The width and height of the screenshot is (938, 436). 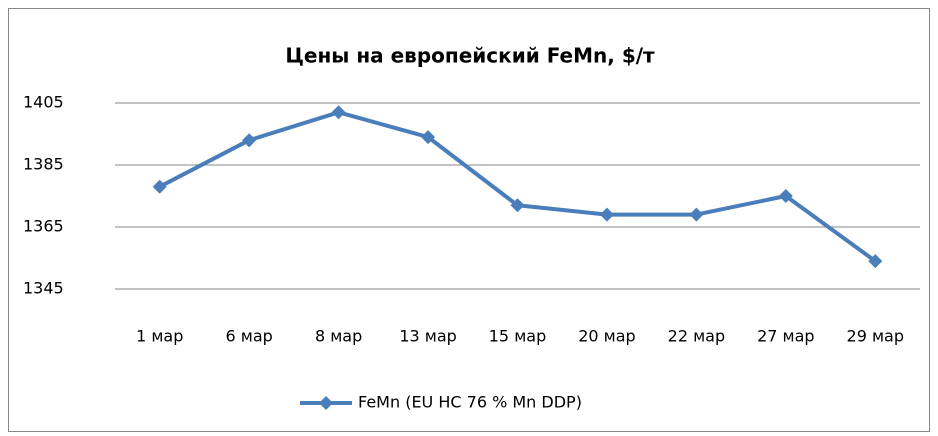 What do you see at coordinates (249, 336) in the screenshot?
I see `x-tick-label: 6 мар` at bounding box center [249, 336].